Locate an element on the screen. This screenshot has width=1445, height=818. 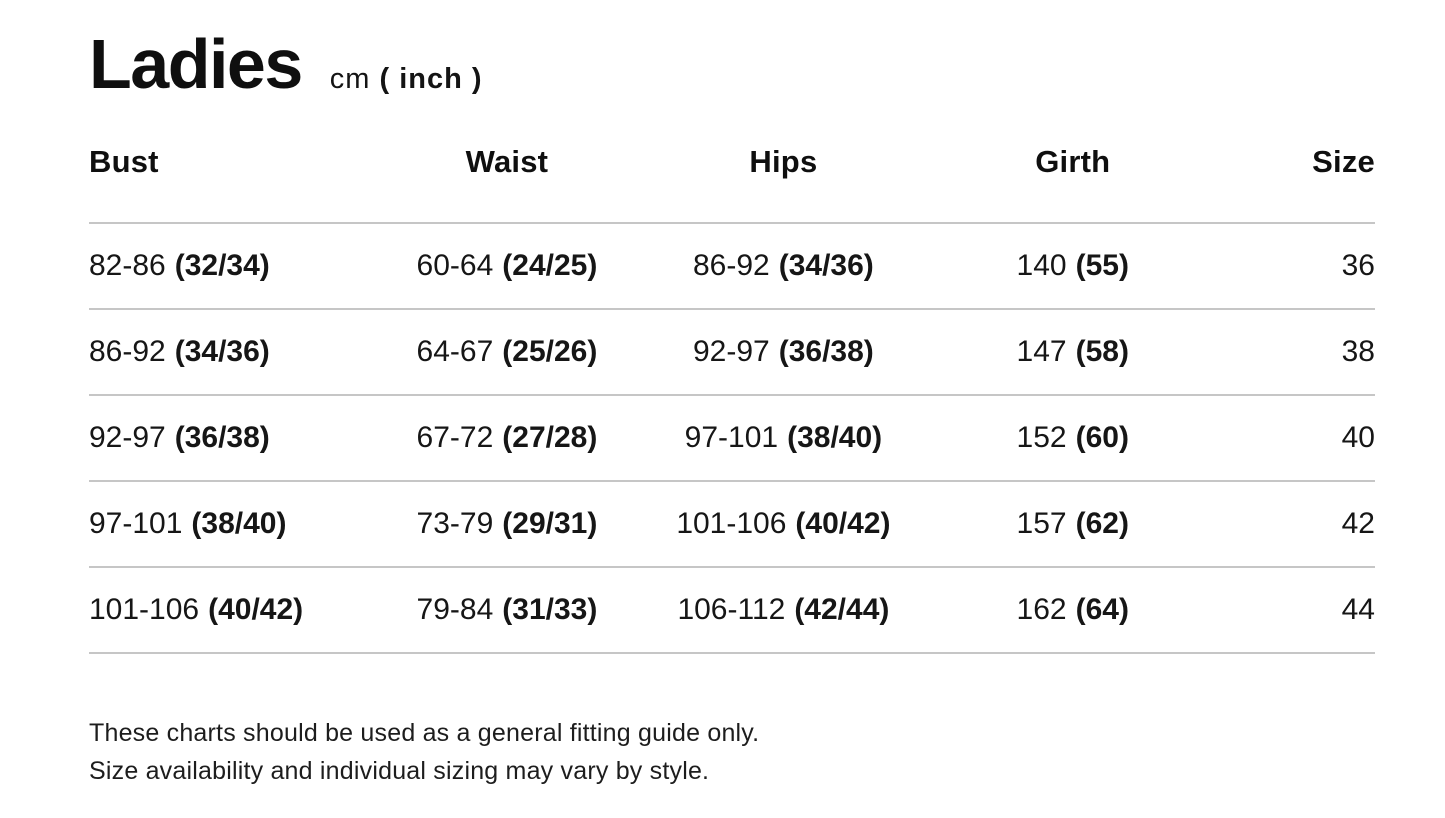
bust-inch-value: (36/38) is located at coordinates (222, 437).